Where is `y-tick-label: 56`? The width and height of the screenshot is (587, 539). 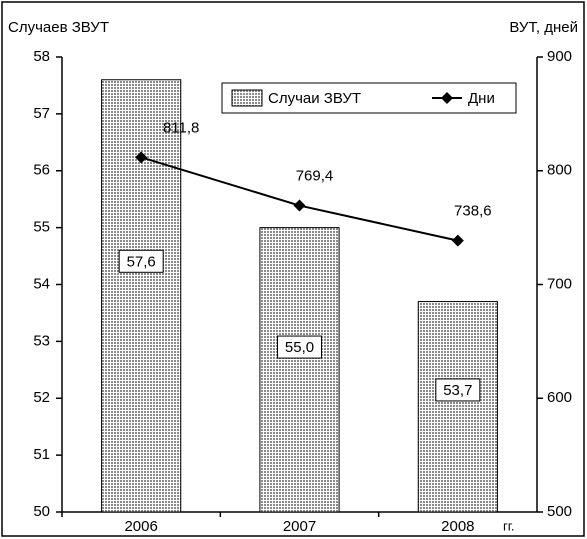
y-tick-label: 56 is located at coordinates (41, 170).